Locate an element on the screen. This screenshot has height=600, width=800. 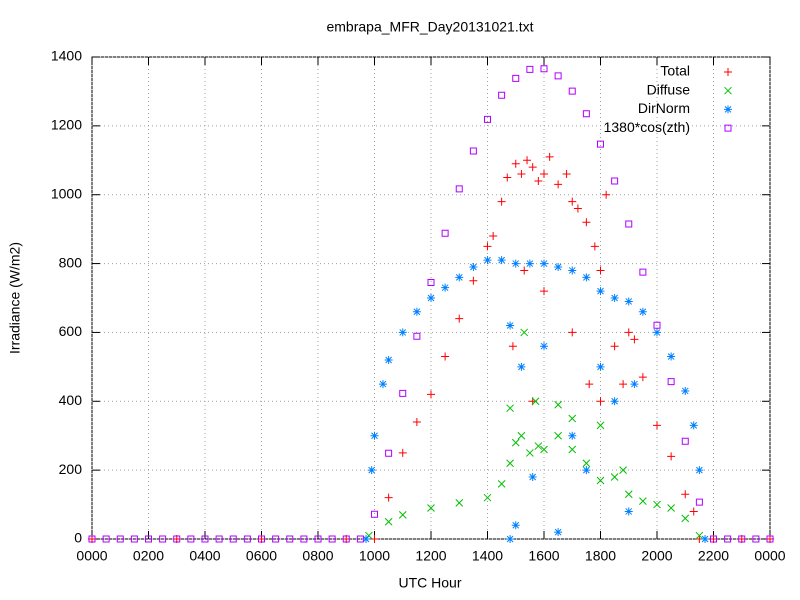
x-tick-label: 1600 is located at coordinates (543, 556).